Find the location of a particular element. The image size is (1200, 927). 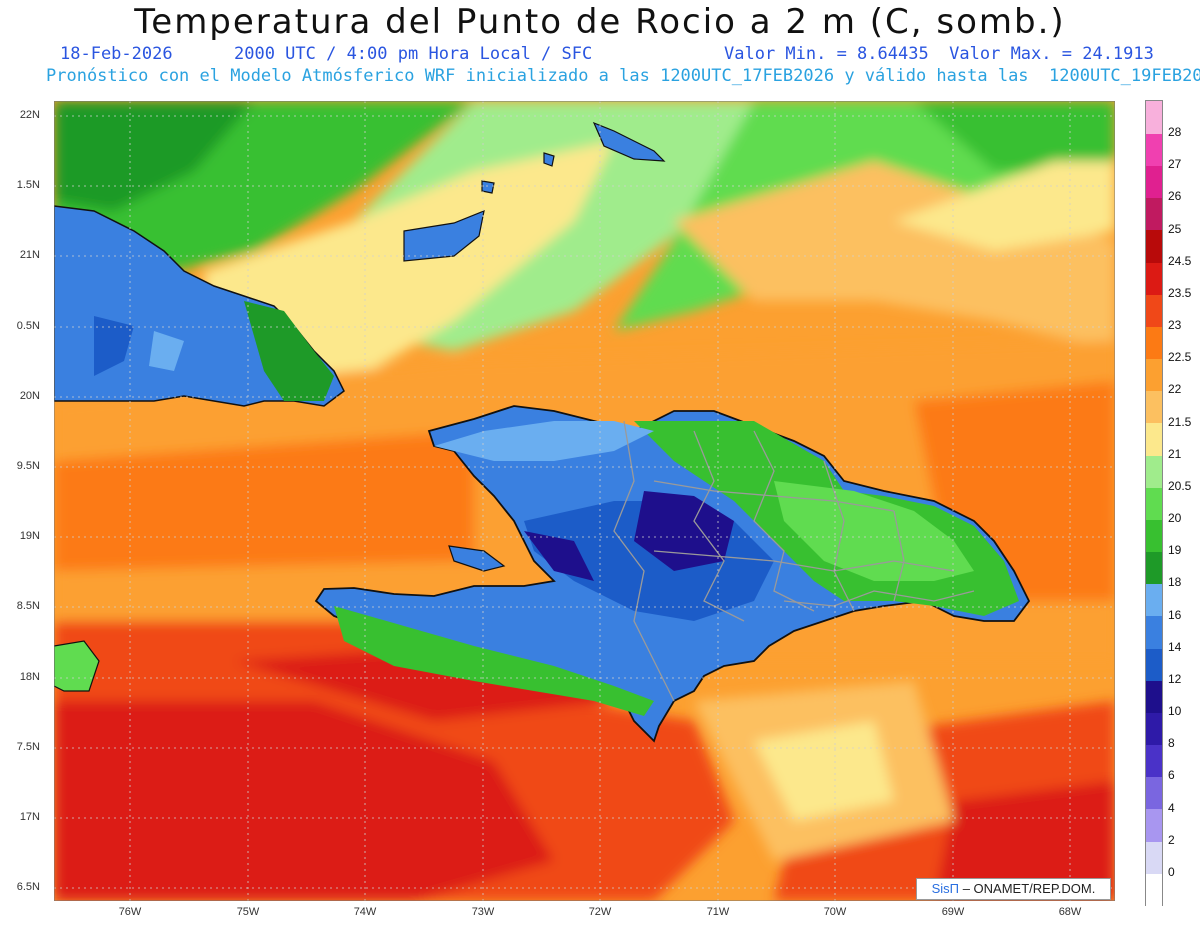

colorbar-label: 21 is located at coordinates (1175, 453).